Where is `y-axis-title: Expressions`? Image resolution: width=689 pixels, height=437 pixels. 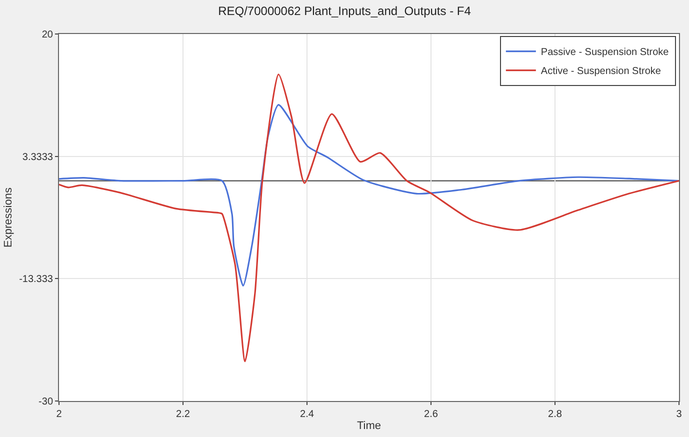 y-axis-title: Expressions is located at coordinates (8, 217).